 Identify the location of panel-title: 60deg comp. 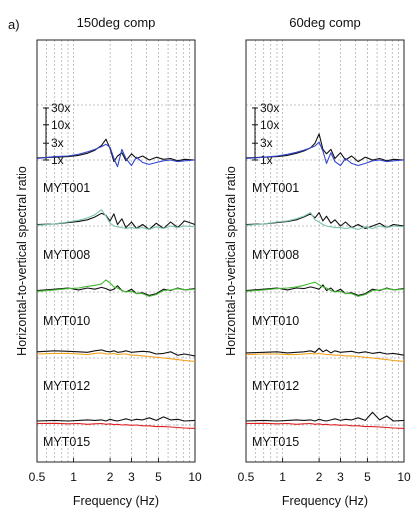
(325, 22).